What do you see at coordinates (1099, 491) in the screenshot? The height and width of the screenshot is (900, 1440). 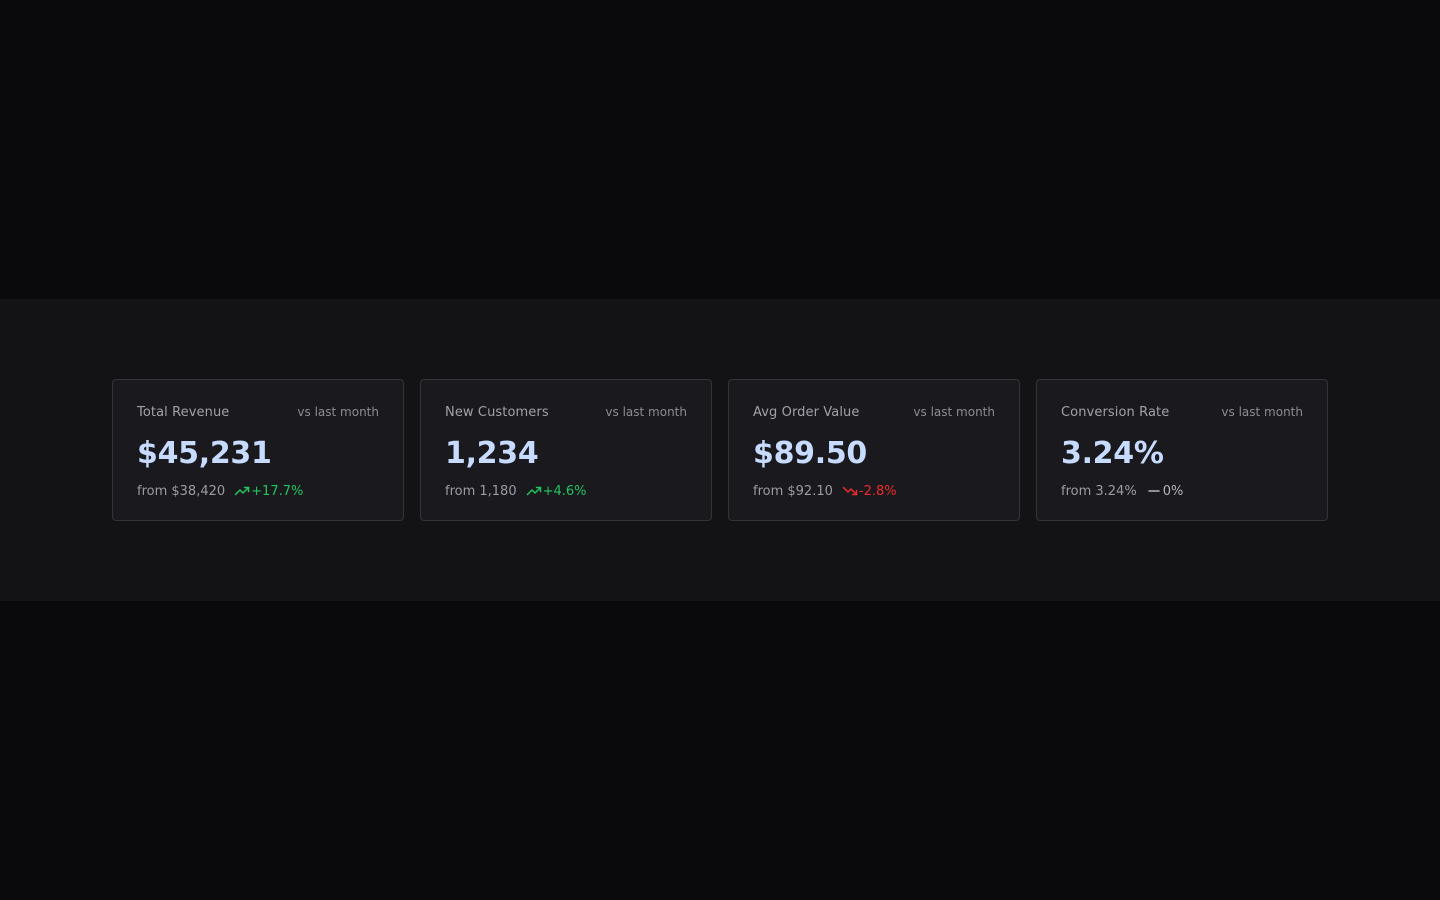 I see `previous-value: from 3.24%` at bounding box center [1099, 491].